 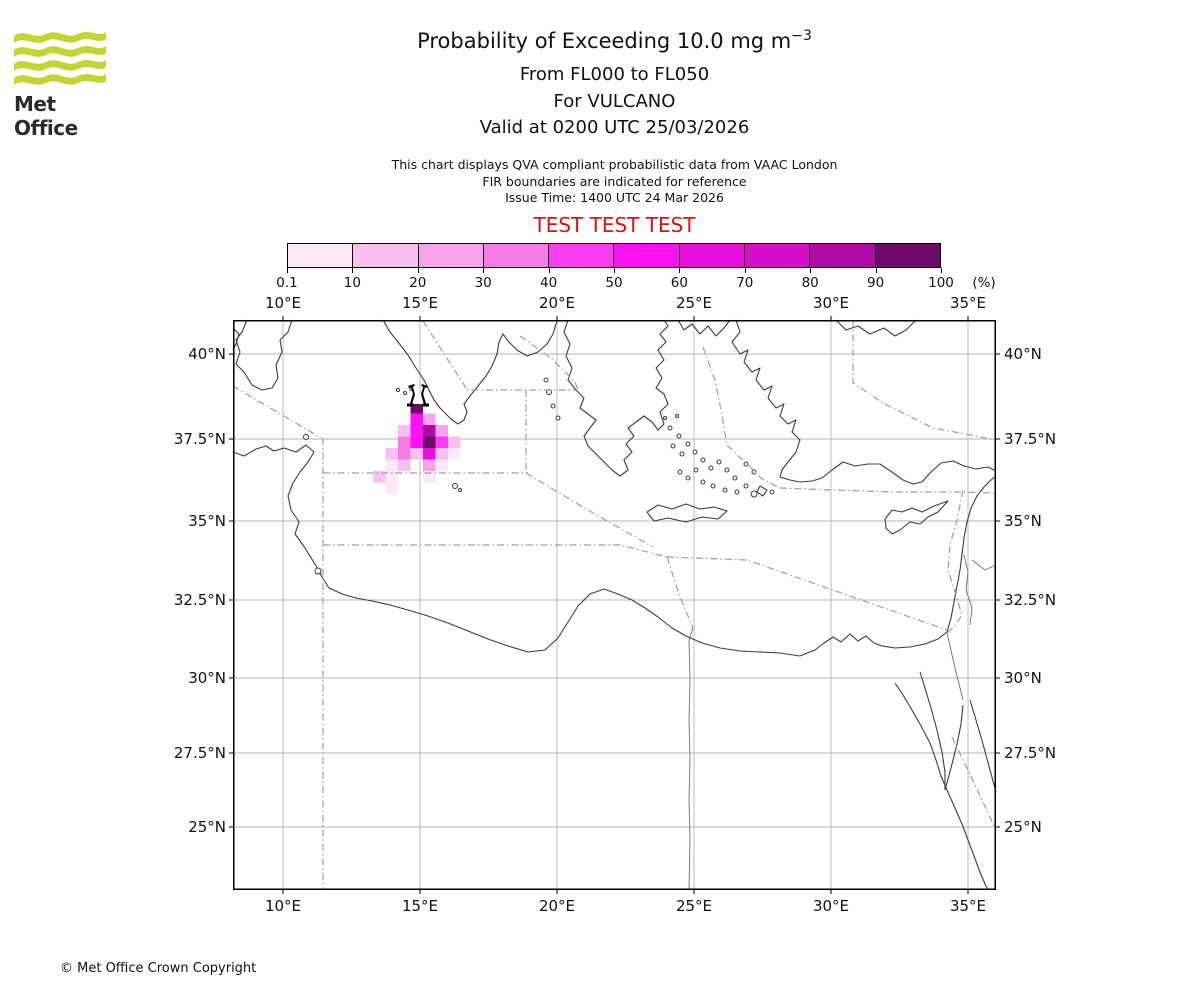 I want to click on country-border, so click(x=955, y=666).